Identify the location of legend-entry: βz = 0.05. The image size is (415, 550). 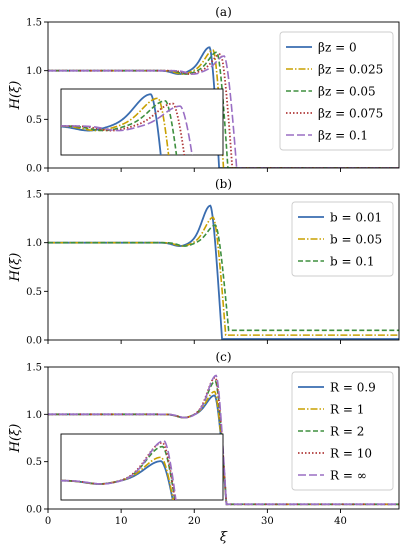
(347, 92).